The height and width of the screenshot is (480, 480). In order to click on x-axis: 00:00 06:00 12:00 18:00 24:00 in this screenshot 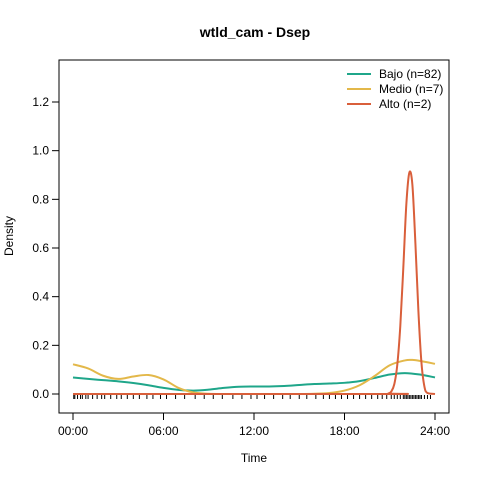, I will do `click(254, 425)`.